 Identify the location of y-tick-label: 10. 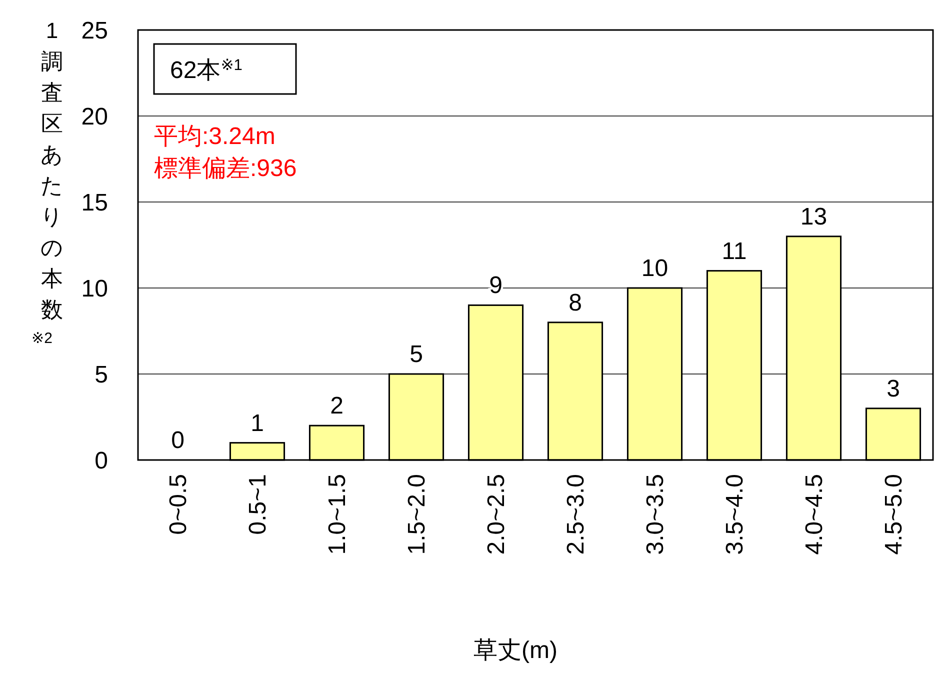
(94, 288).